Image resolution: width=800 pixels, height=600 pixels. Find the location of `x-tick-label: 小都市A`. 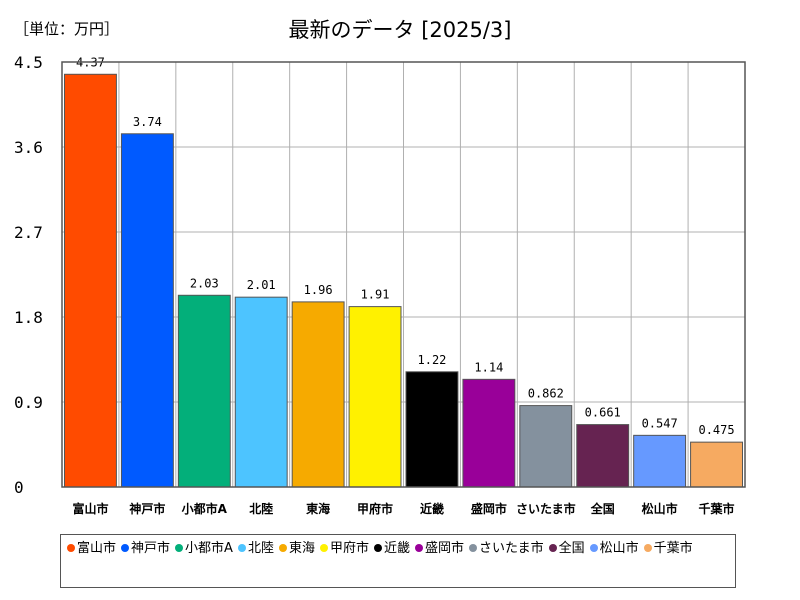

x-tick-label: 小都市A is located at coordinates (205, 508).